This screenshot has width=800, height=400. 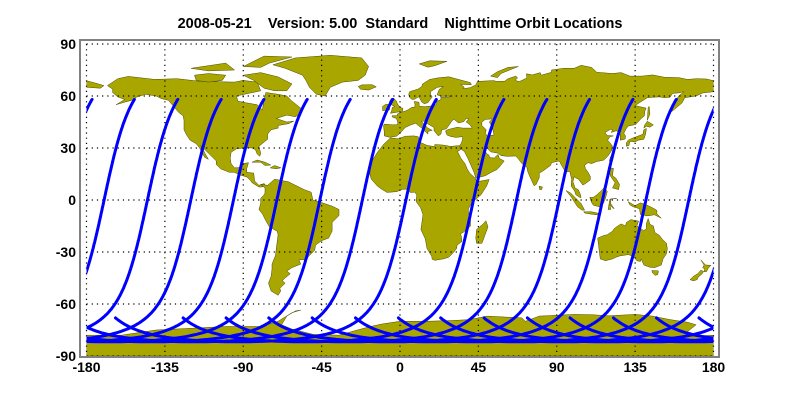 I want to click on x-tick-label: 180, so click(x=714, y=367).